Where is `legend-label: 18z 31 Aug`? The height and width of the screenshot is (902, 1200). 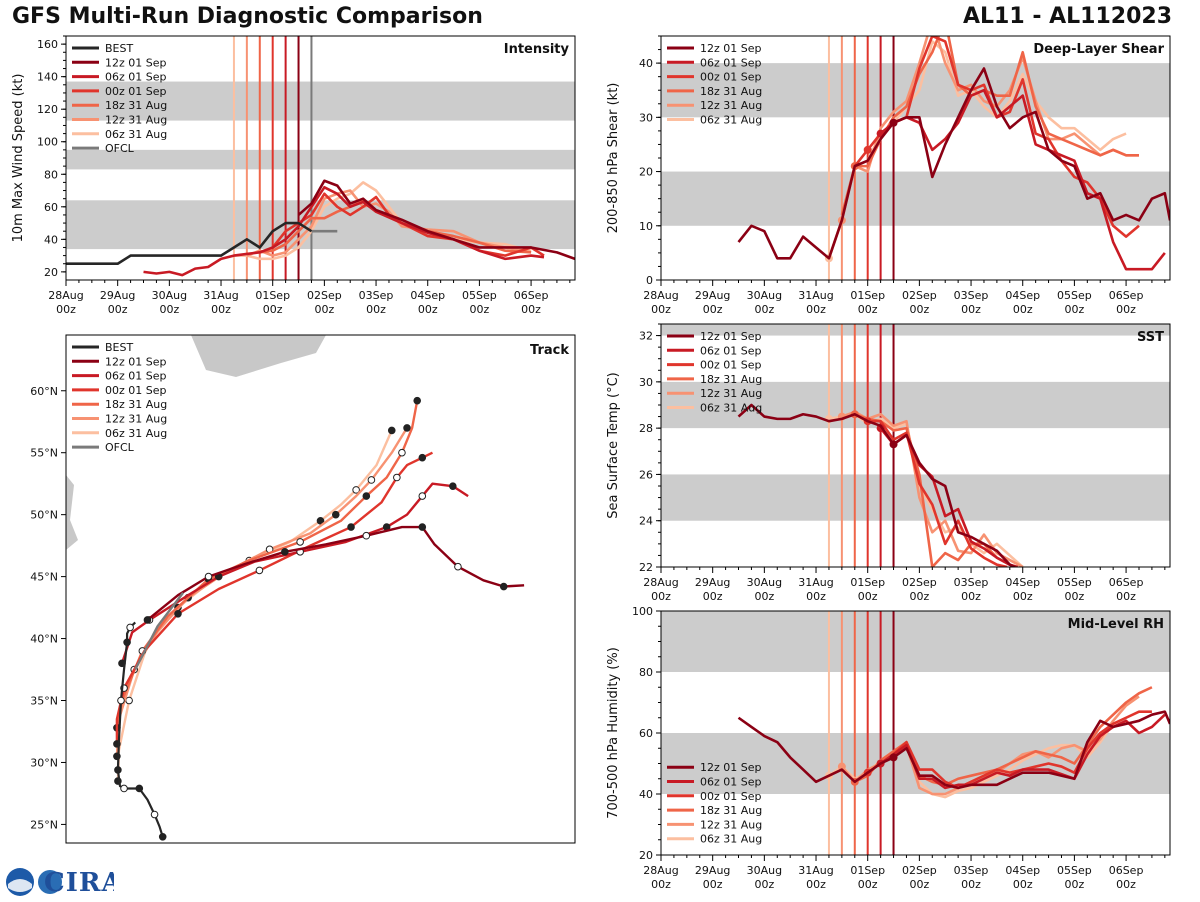
legend-label: 18z 31 Aug is located at coordinates (136, 105).